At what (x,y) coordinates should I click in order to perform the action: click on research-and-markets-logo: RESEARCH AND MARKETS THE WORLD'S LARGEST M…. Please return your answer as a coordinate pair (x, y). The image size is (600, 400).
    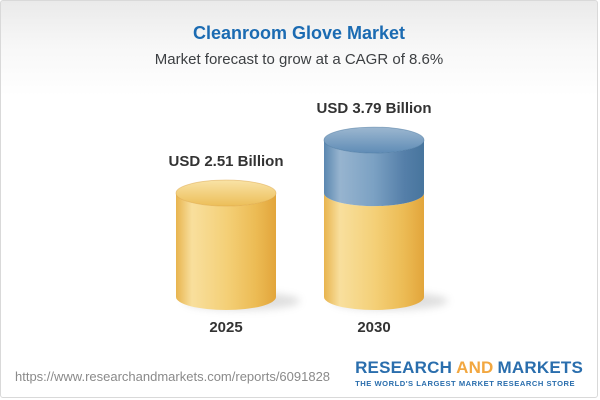
    Looking at the image, I should click on (469, 373).